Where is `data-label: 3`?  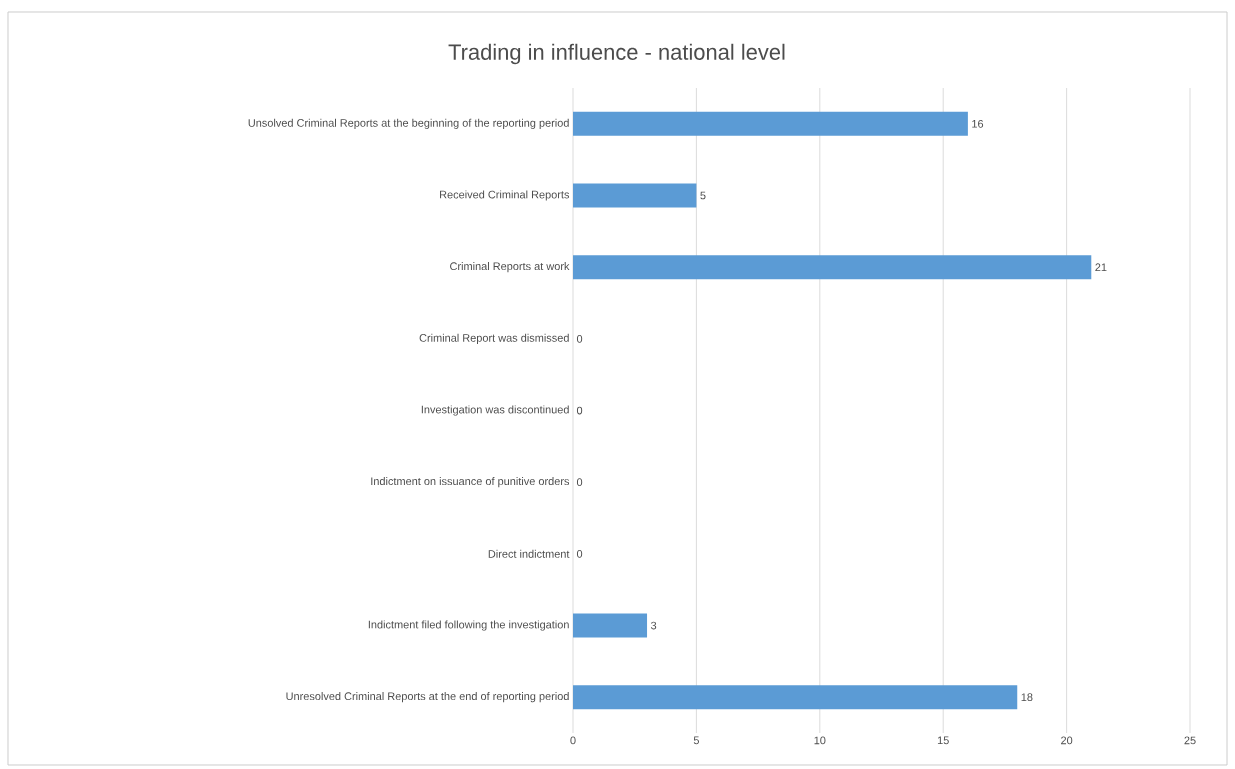 data-label: 3 is located at coordinates (653, 625).